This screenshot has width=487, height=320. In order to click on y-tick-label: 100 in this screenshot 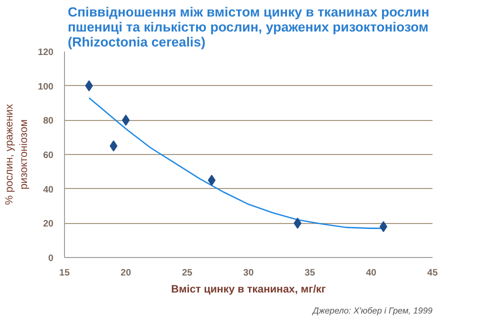, I will do `click(46, 86)`.